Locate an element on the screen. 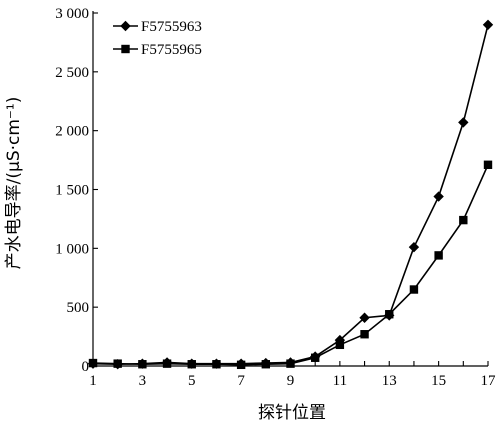 The image size is (500, 429). x-tick-label: 5 is located at coordinates (192, 381).